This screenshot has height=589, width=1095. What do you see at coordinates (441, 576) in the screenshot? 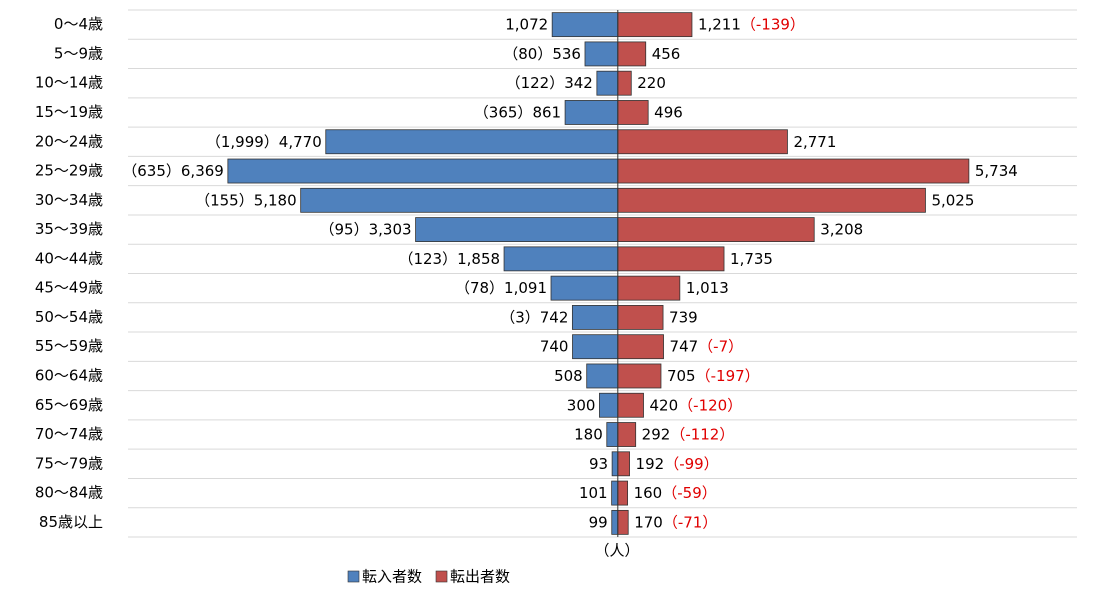
I see `legend-swatch` at bounding box center [441, 576].